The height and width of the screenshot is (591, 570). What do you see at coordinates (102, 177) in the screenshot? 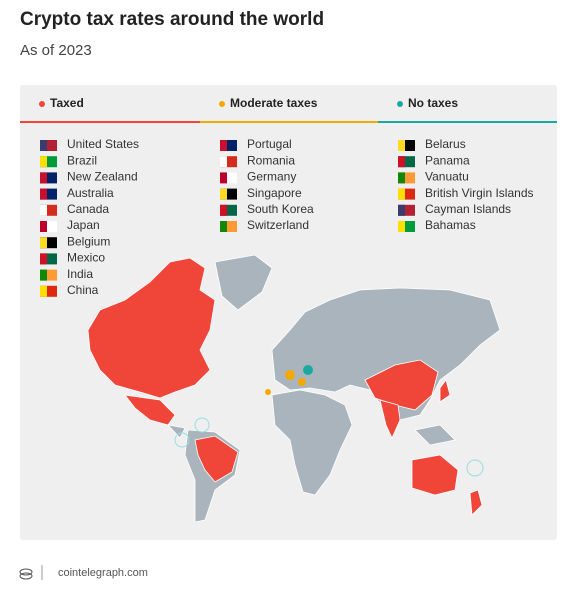
I see `country-name: New Zealand` at bounding box center [102, 177].